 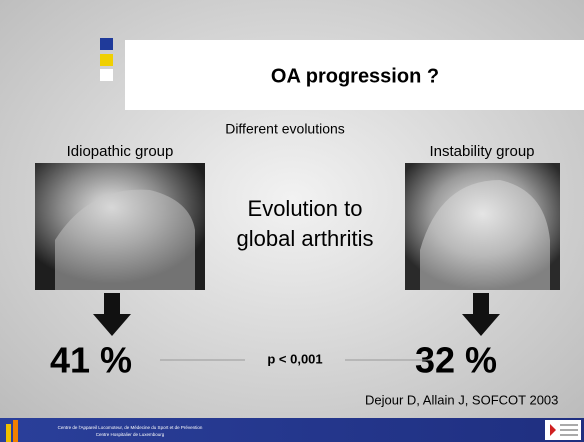 I want to click on title-box, so click(x=354, y=75).